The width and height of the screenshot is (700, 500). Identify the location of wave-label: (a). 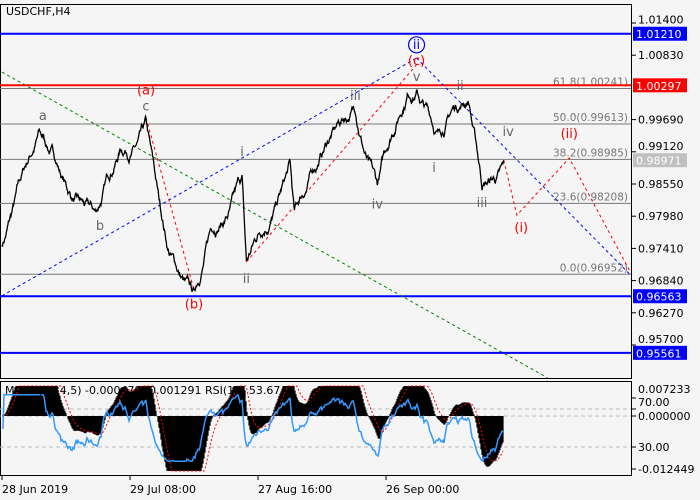
(146, 91).